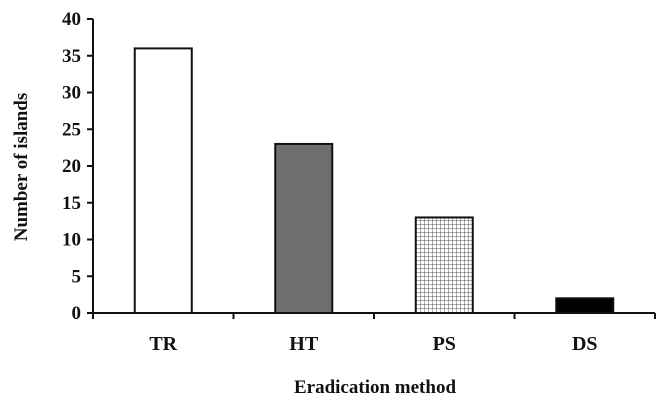  Describe the element at coordinates (585, 344) in the screenshot. I see `x-tick-label-ds: DS` at that location.